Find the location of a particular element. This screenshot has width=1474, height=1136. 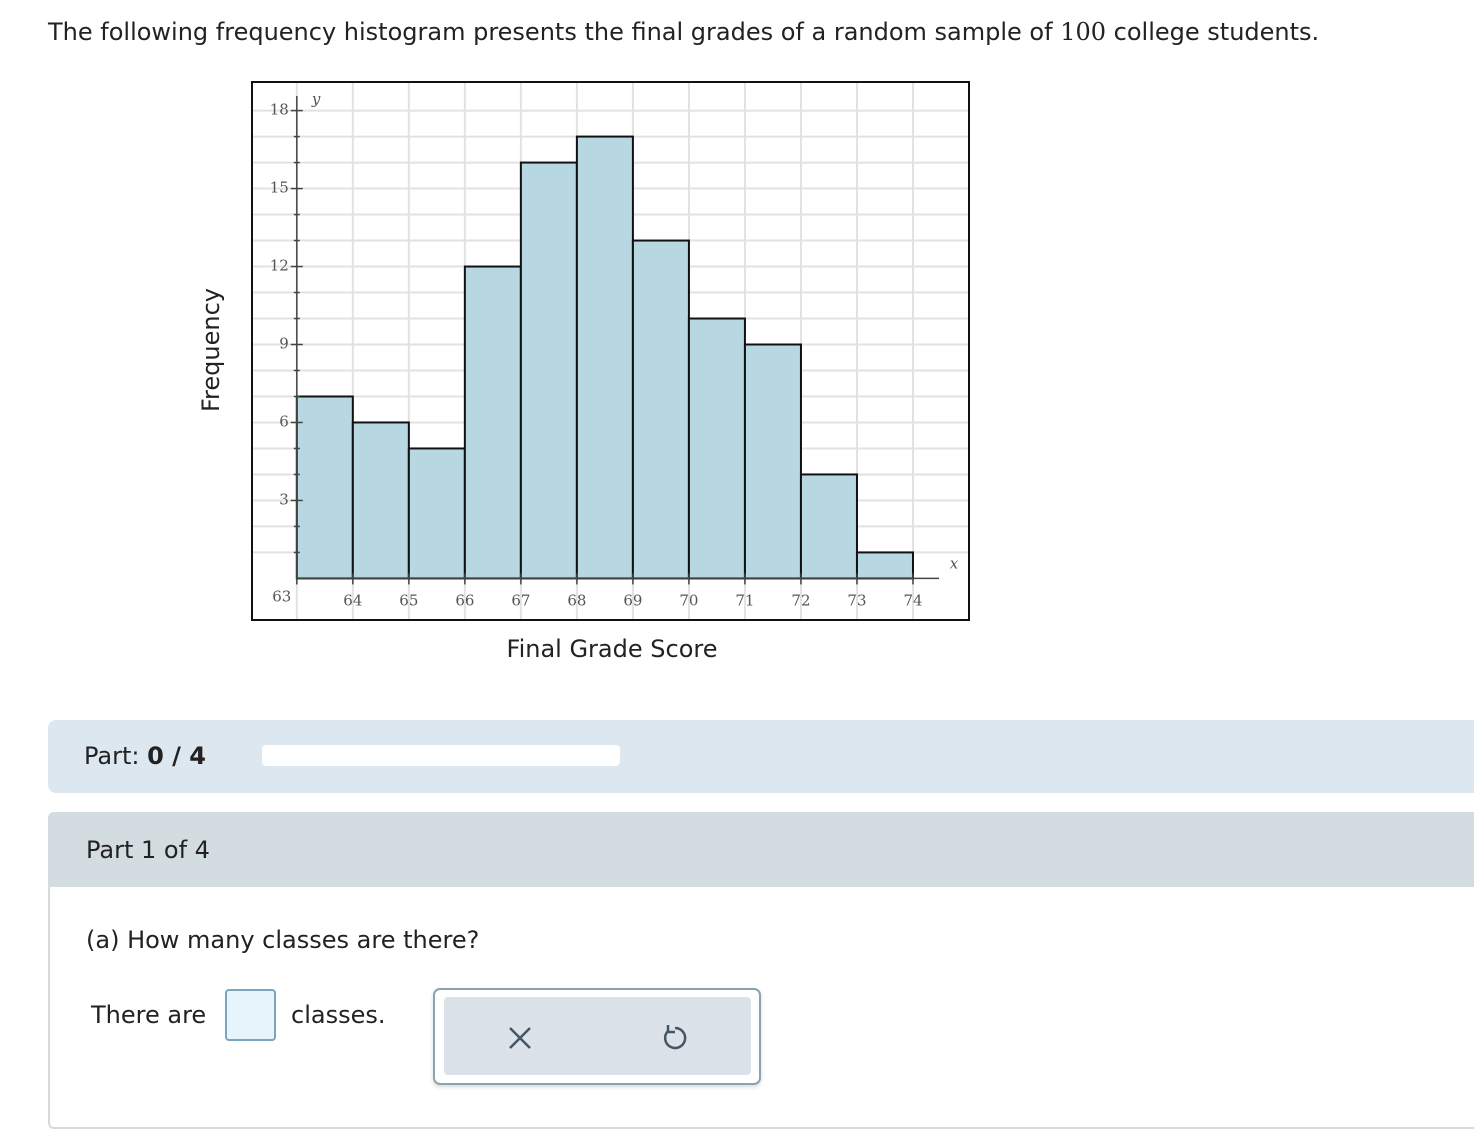

button-tray is located at coordinates (597, 1036).